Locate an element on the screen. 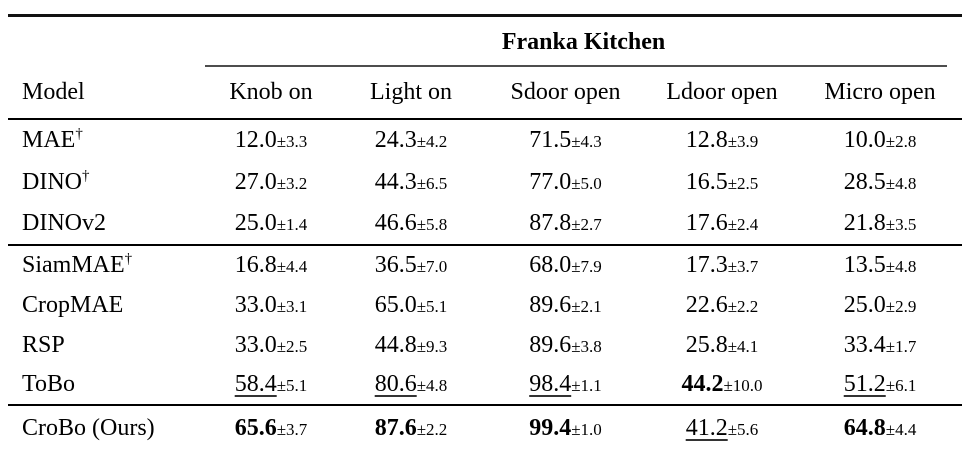 This screenshot has width=967, height=454. value-cell: 33.4±1.7 is located at coordinates (880, 345).